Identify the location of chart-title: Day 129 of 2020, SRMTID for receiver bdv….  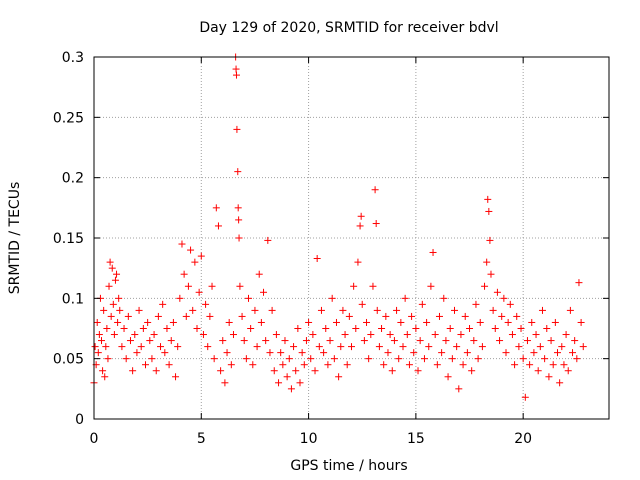
(348, 28).